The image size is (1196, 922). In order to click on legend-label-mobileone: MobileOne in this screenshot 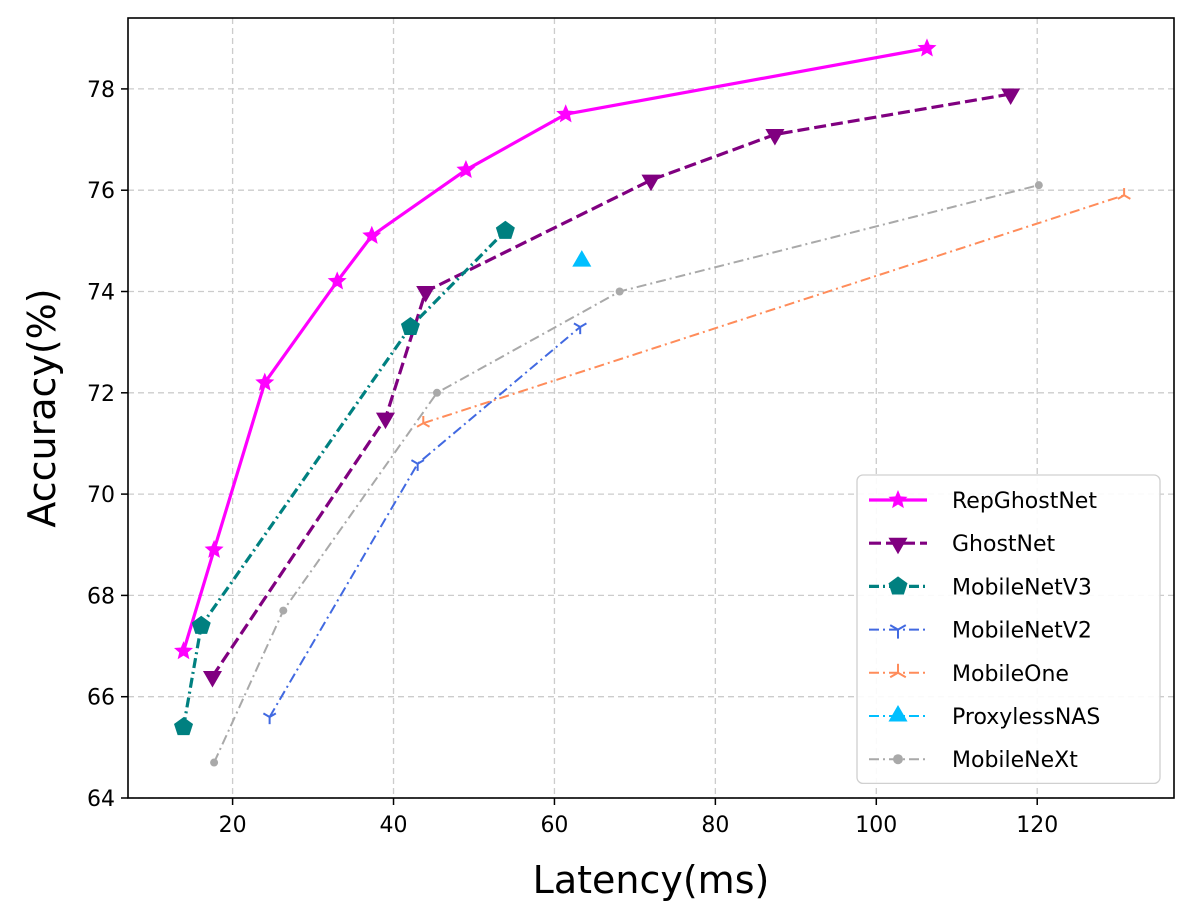, I will do `click(1010, 674)`.